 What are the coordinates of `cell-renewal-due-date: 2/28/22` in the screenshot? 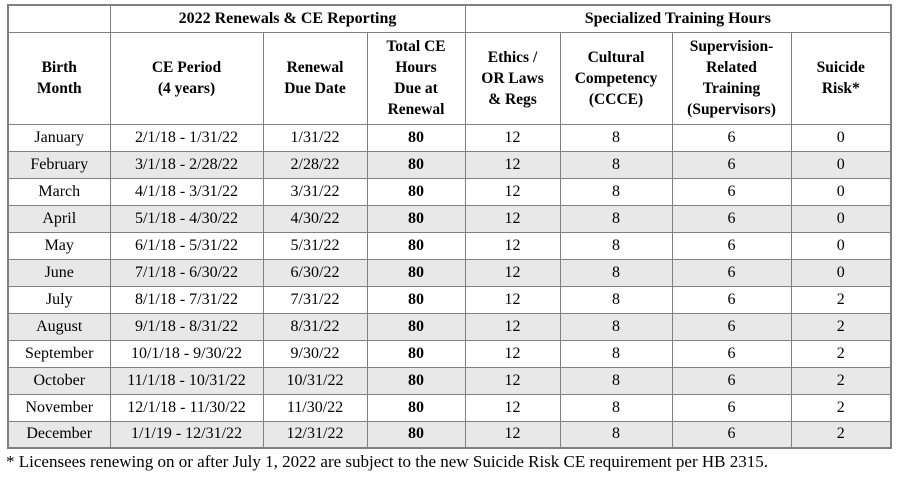 It's located at (315, 164).